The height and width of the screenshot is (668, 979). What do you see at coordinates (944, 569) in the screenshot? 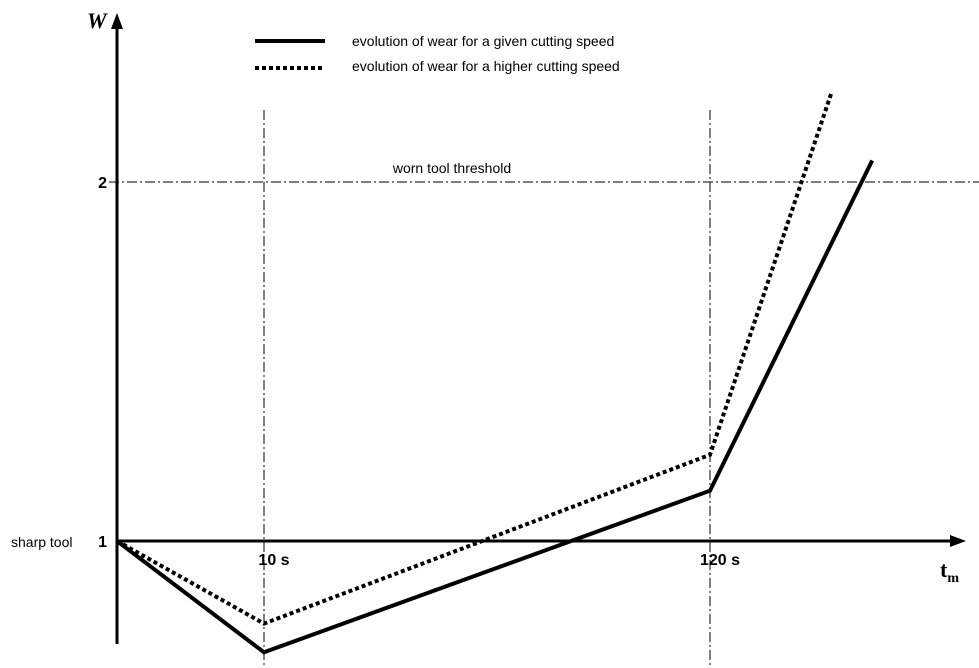
I see `x-axis-title-main: t` at bounding box center [944, 569].